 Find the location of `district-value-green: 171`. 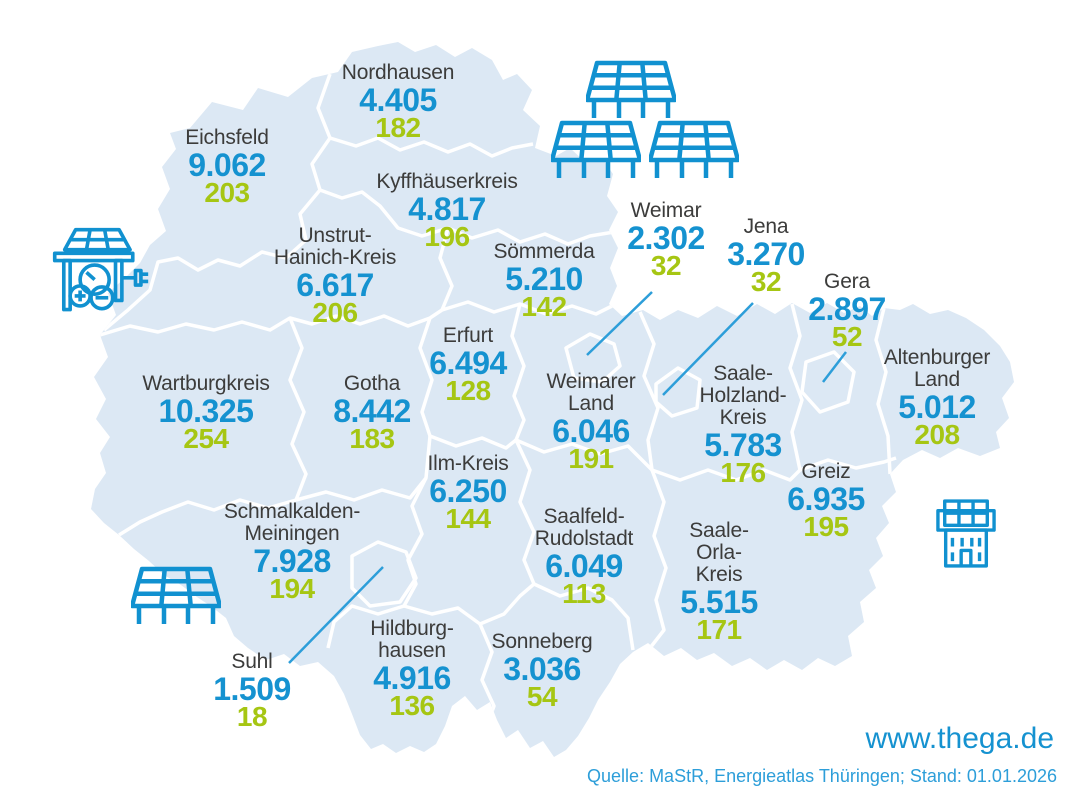

district-value-green: 171 is located at coordinates (719, 629).